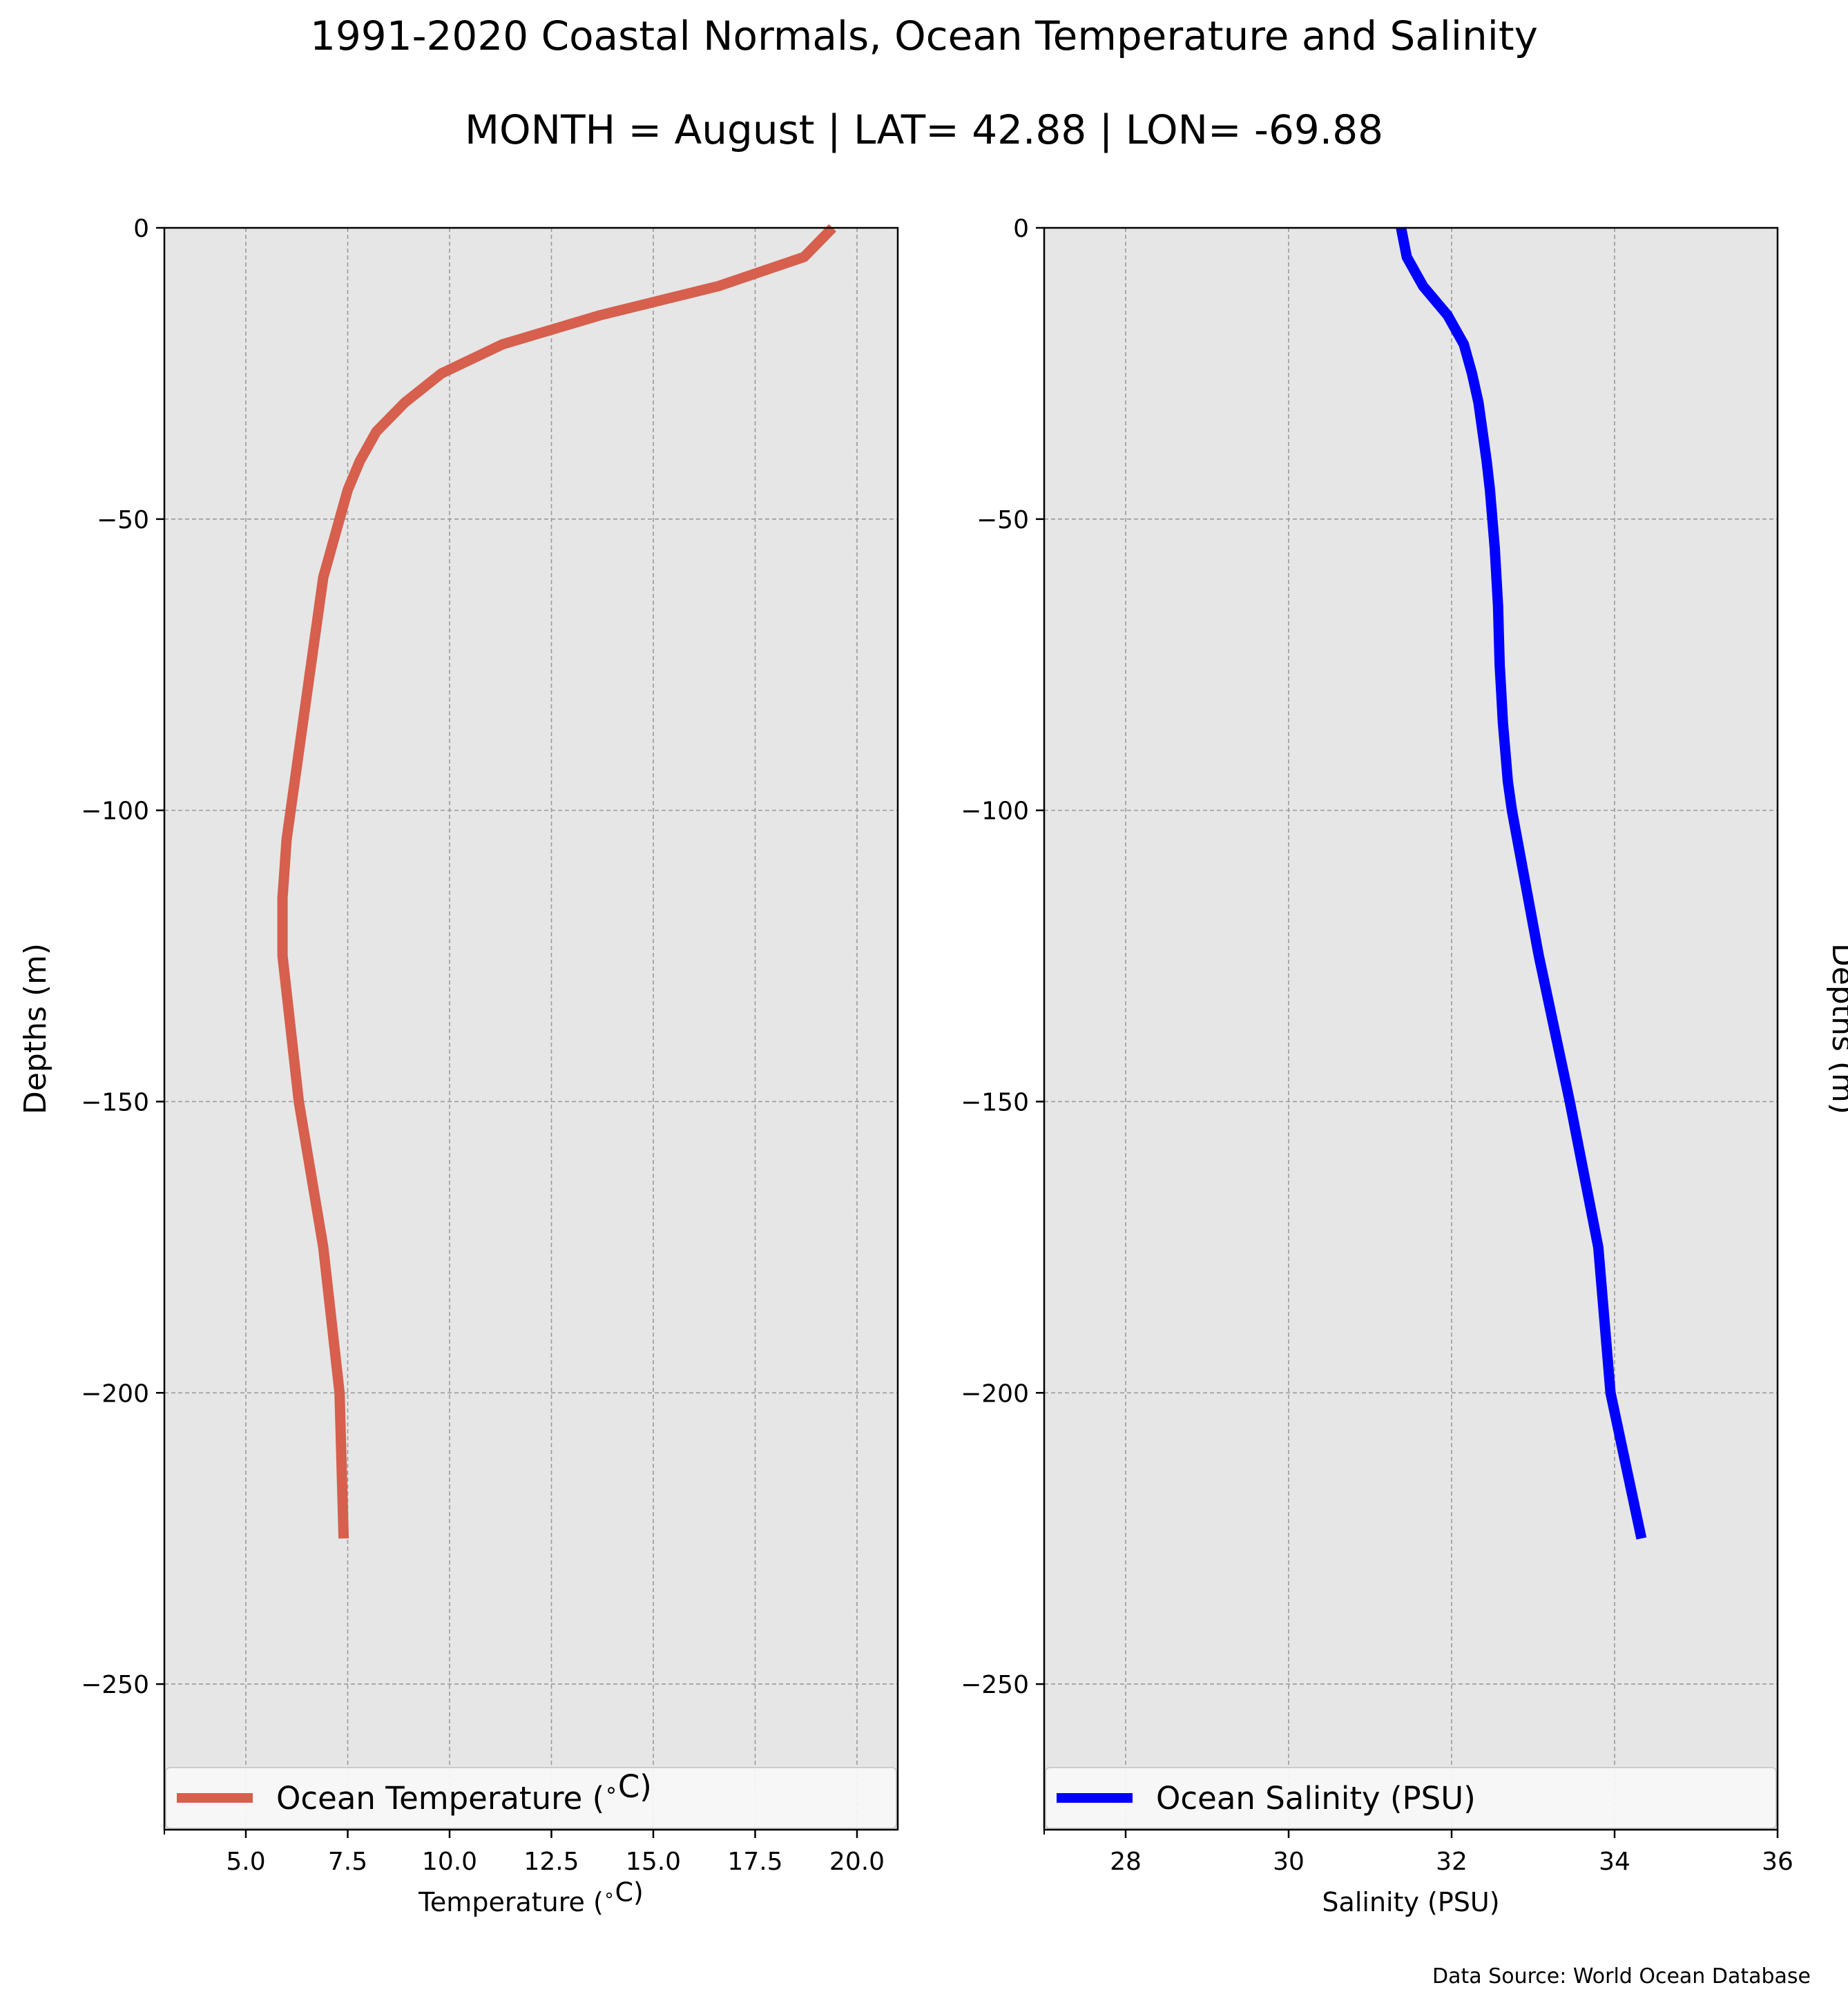  I want to click on x-tick-label: 5.0, so click(245, 1862).